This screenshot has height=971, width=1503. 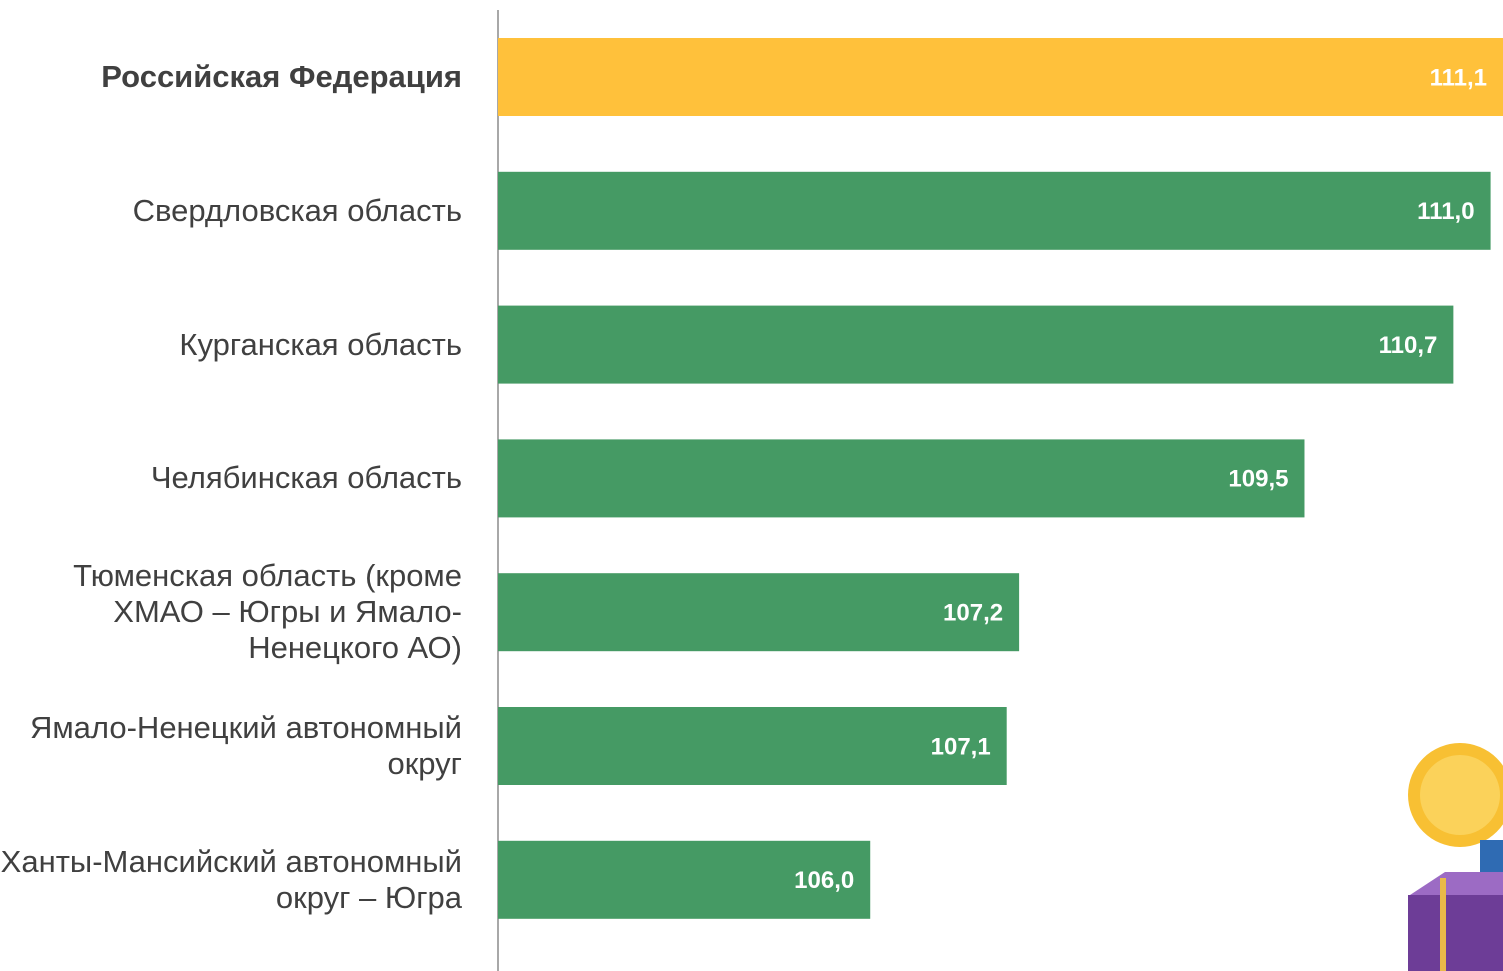 What do you see at coordinates (1258, 479) in the screenshot?
I see `value-label: 109,5` at bounding box center [1258, 479].